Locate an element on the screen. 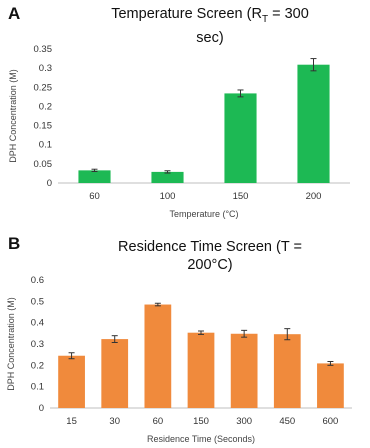 The height and width of the screenshot is (448, 370). panel-label: A is located at coordinates (14, 13).